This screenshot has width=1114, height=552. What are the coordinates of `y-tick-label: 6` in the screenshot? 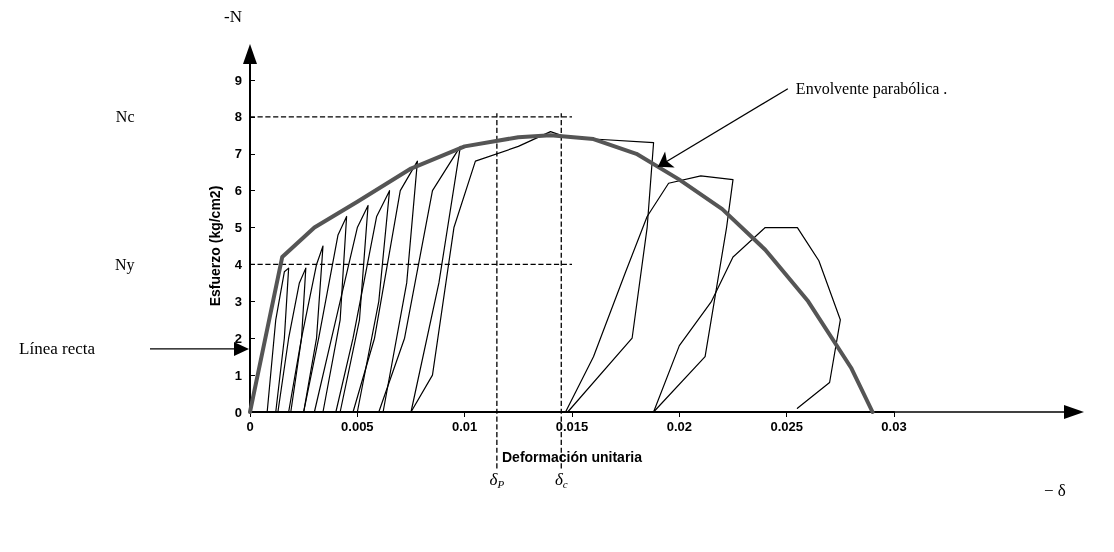 It's located at (238, 191).